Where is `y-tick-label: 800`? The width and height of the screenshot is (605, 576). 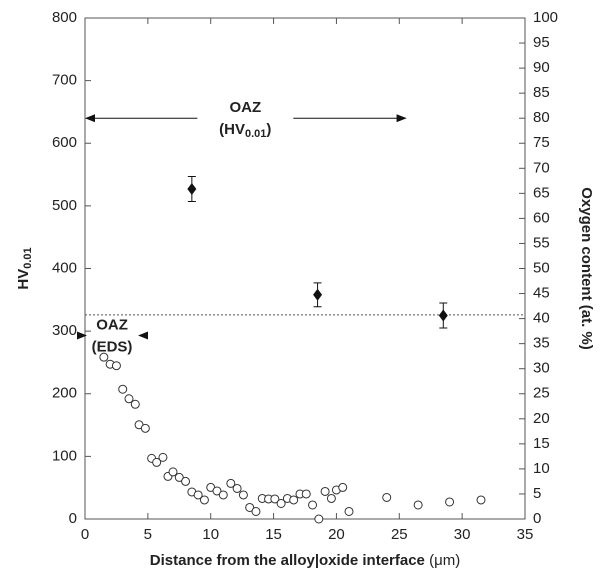
y-tick-label: 800 is located at coordinates (64, 17).